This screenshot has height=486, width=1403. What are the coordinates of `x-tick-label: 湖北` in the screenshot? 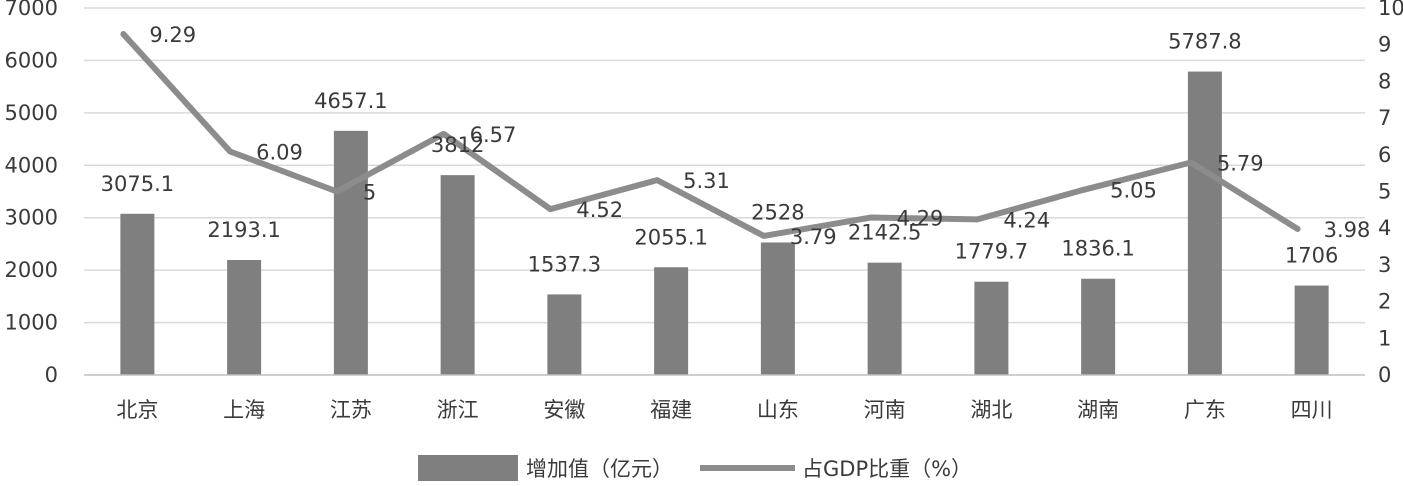 It's located at (991, 410).